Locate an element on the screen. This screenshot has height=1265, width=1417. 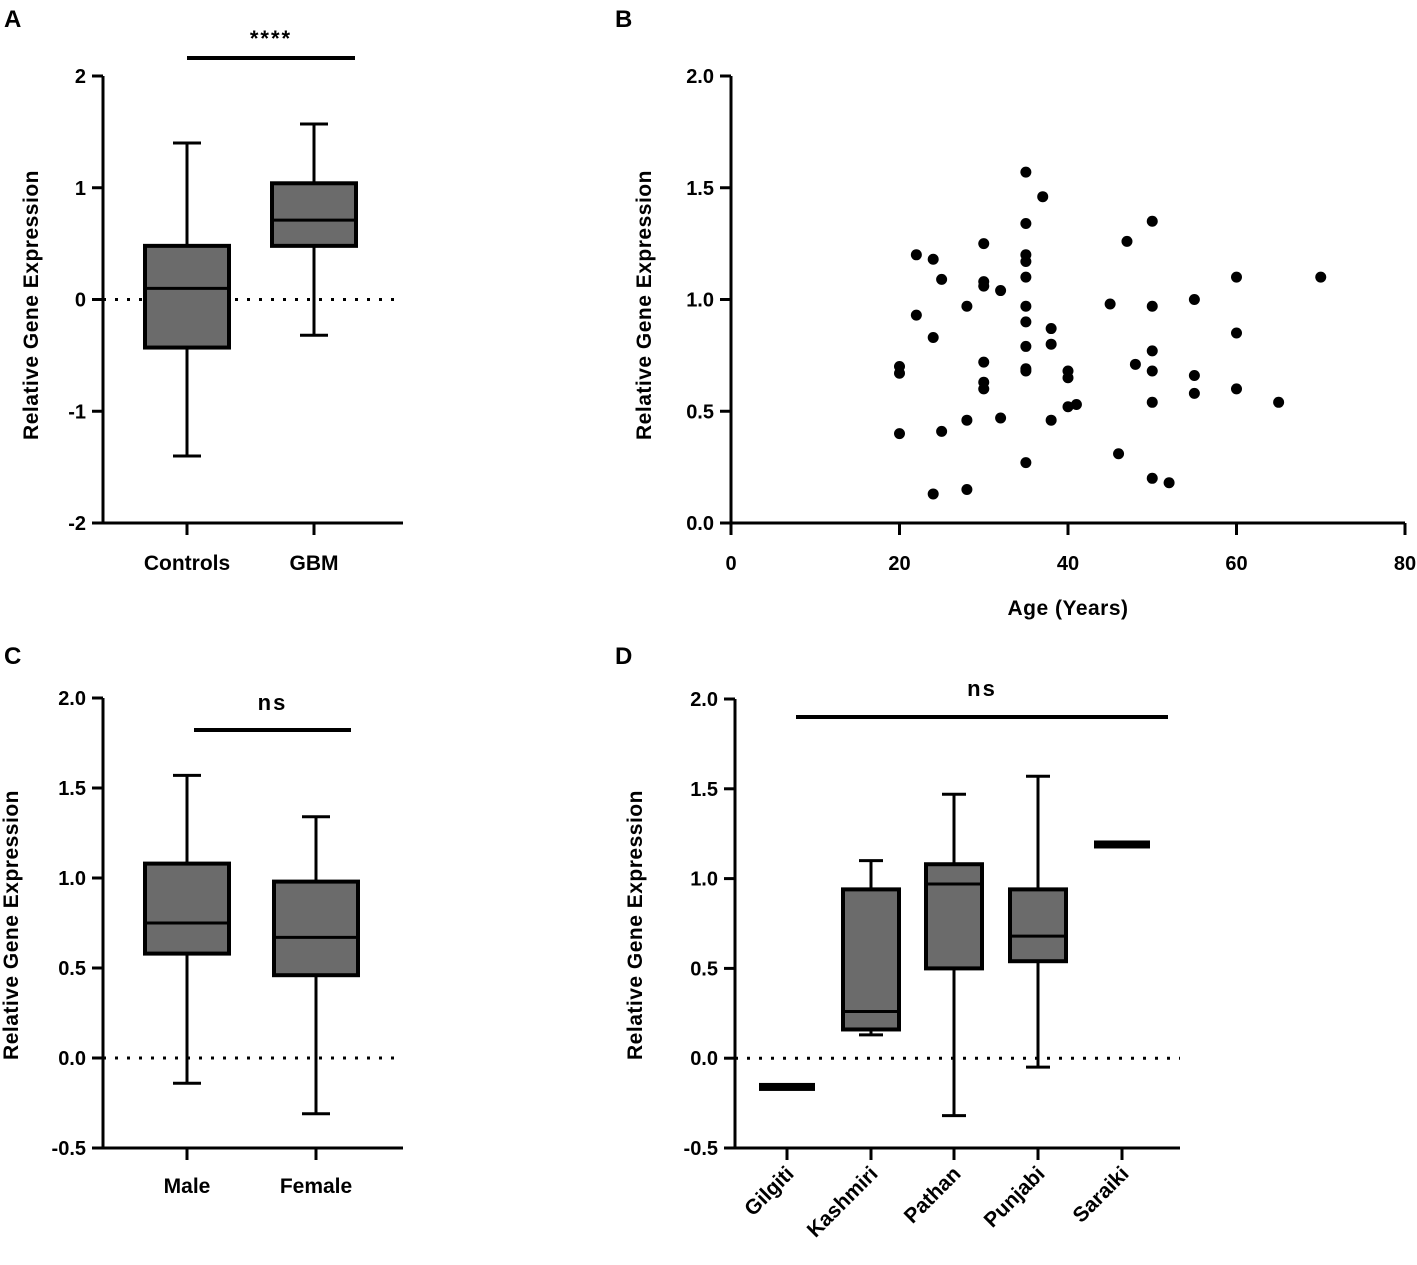
panel-d-box-punjabi is located at coordinates (1038, 921).